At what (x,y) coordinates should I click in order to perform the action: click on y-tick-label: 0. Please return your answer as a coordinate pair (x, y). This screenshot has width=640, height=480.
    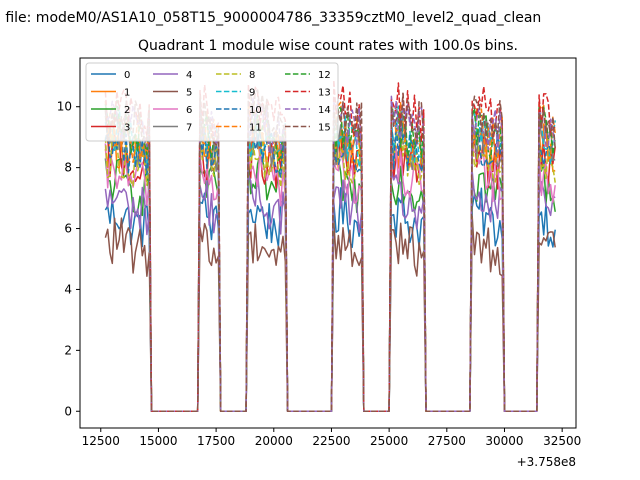
    Looking at the image, I should click on (68, 411).